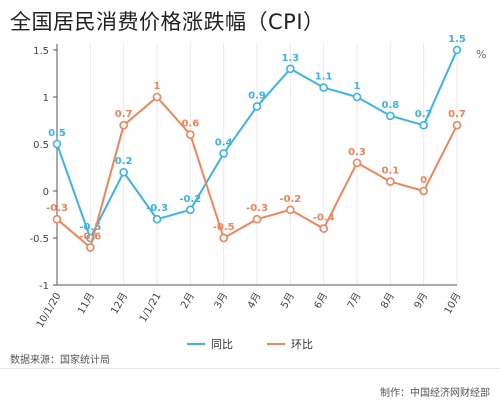 The height and width of the screenshot is (411, 500). I want to click on data-label-yoy: 1.5, so click(457, 39).